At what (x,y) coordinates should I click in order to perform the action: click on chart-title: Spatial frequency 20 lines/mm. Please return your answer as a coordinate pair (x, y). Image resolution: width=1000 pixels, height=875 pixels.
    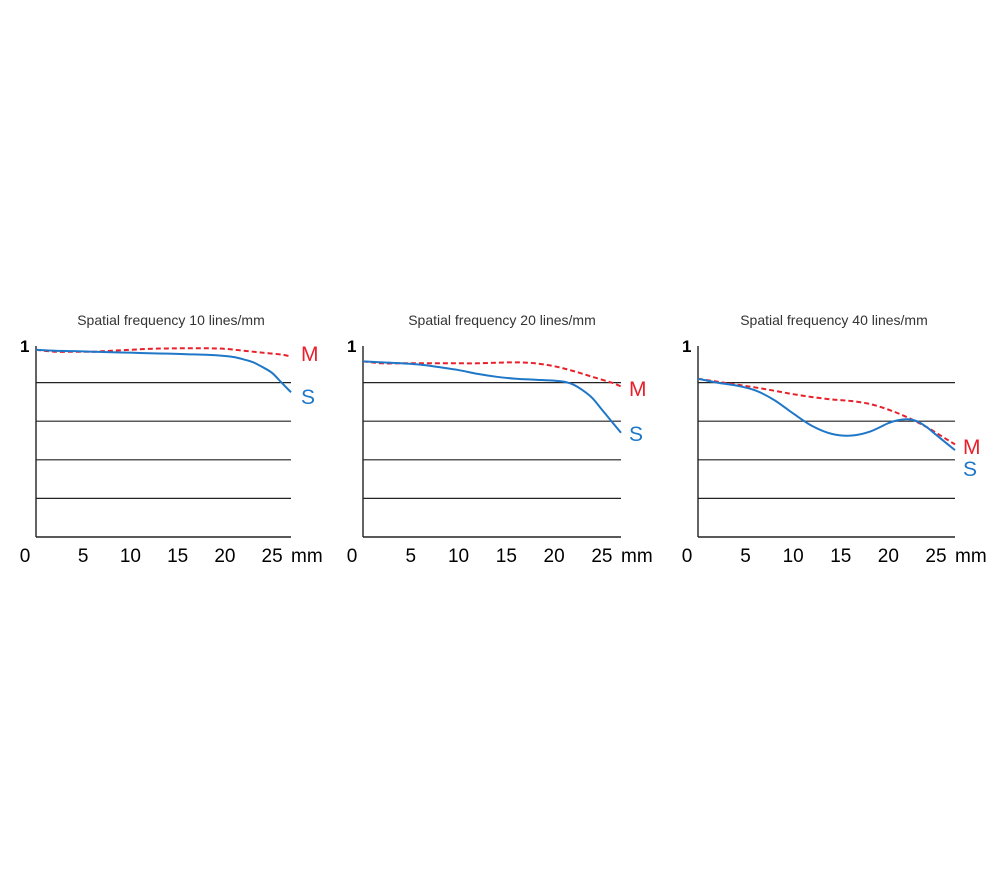
    Looking at the image, I should click on (502, 320).